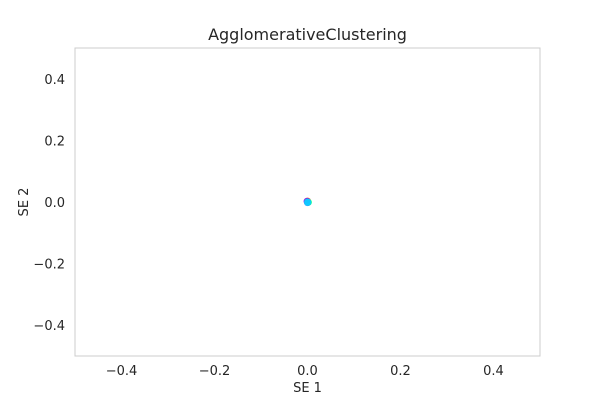 The width and height of the screenshot is (600, 400). Describe the element at coordinates (54, 80) in the screenshot. I see `y-tick-label: 0.4` at that location.